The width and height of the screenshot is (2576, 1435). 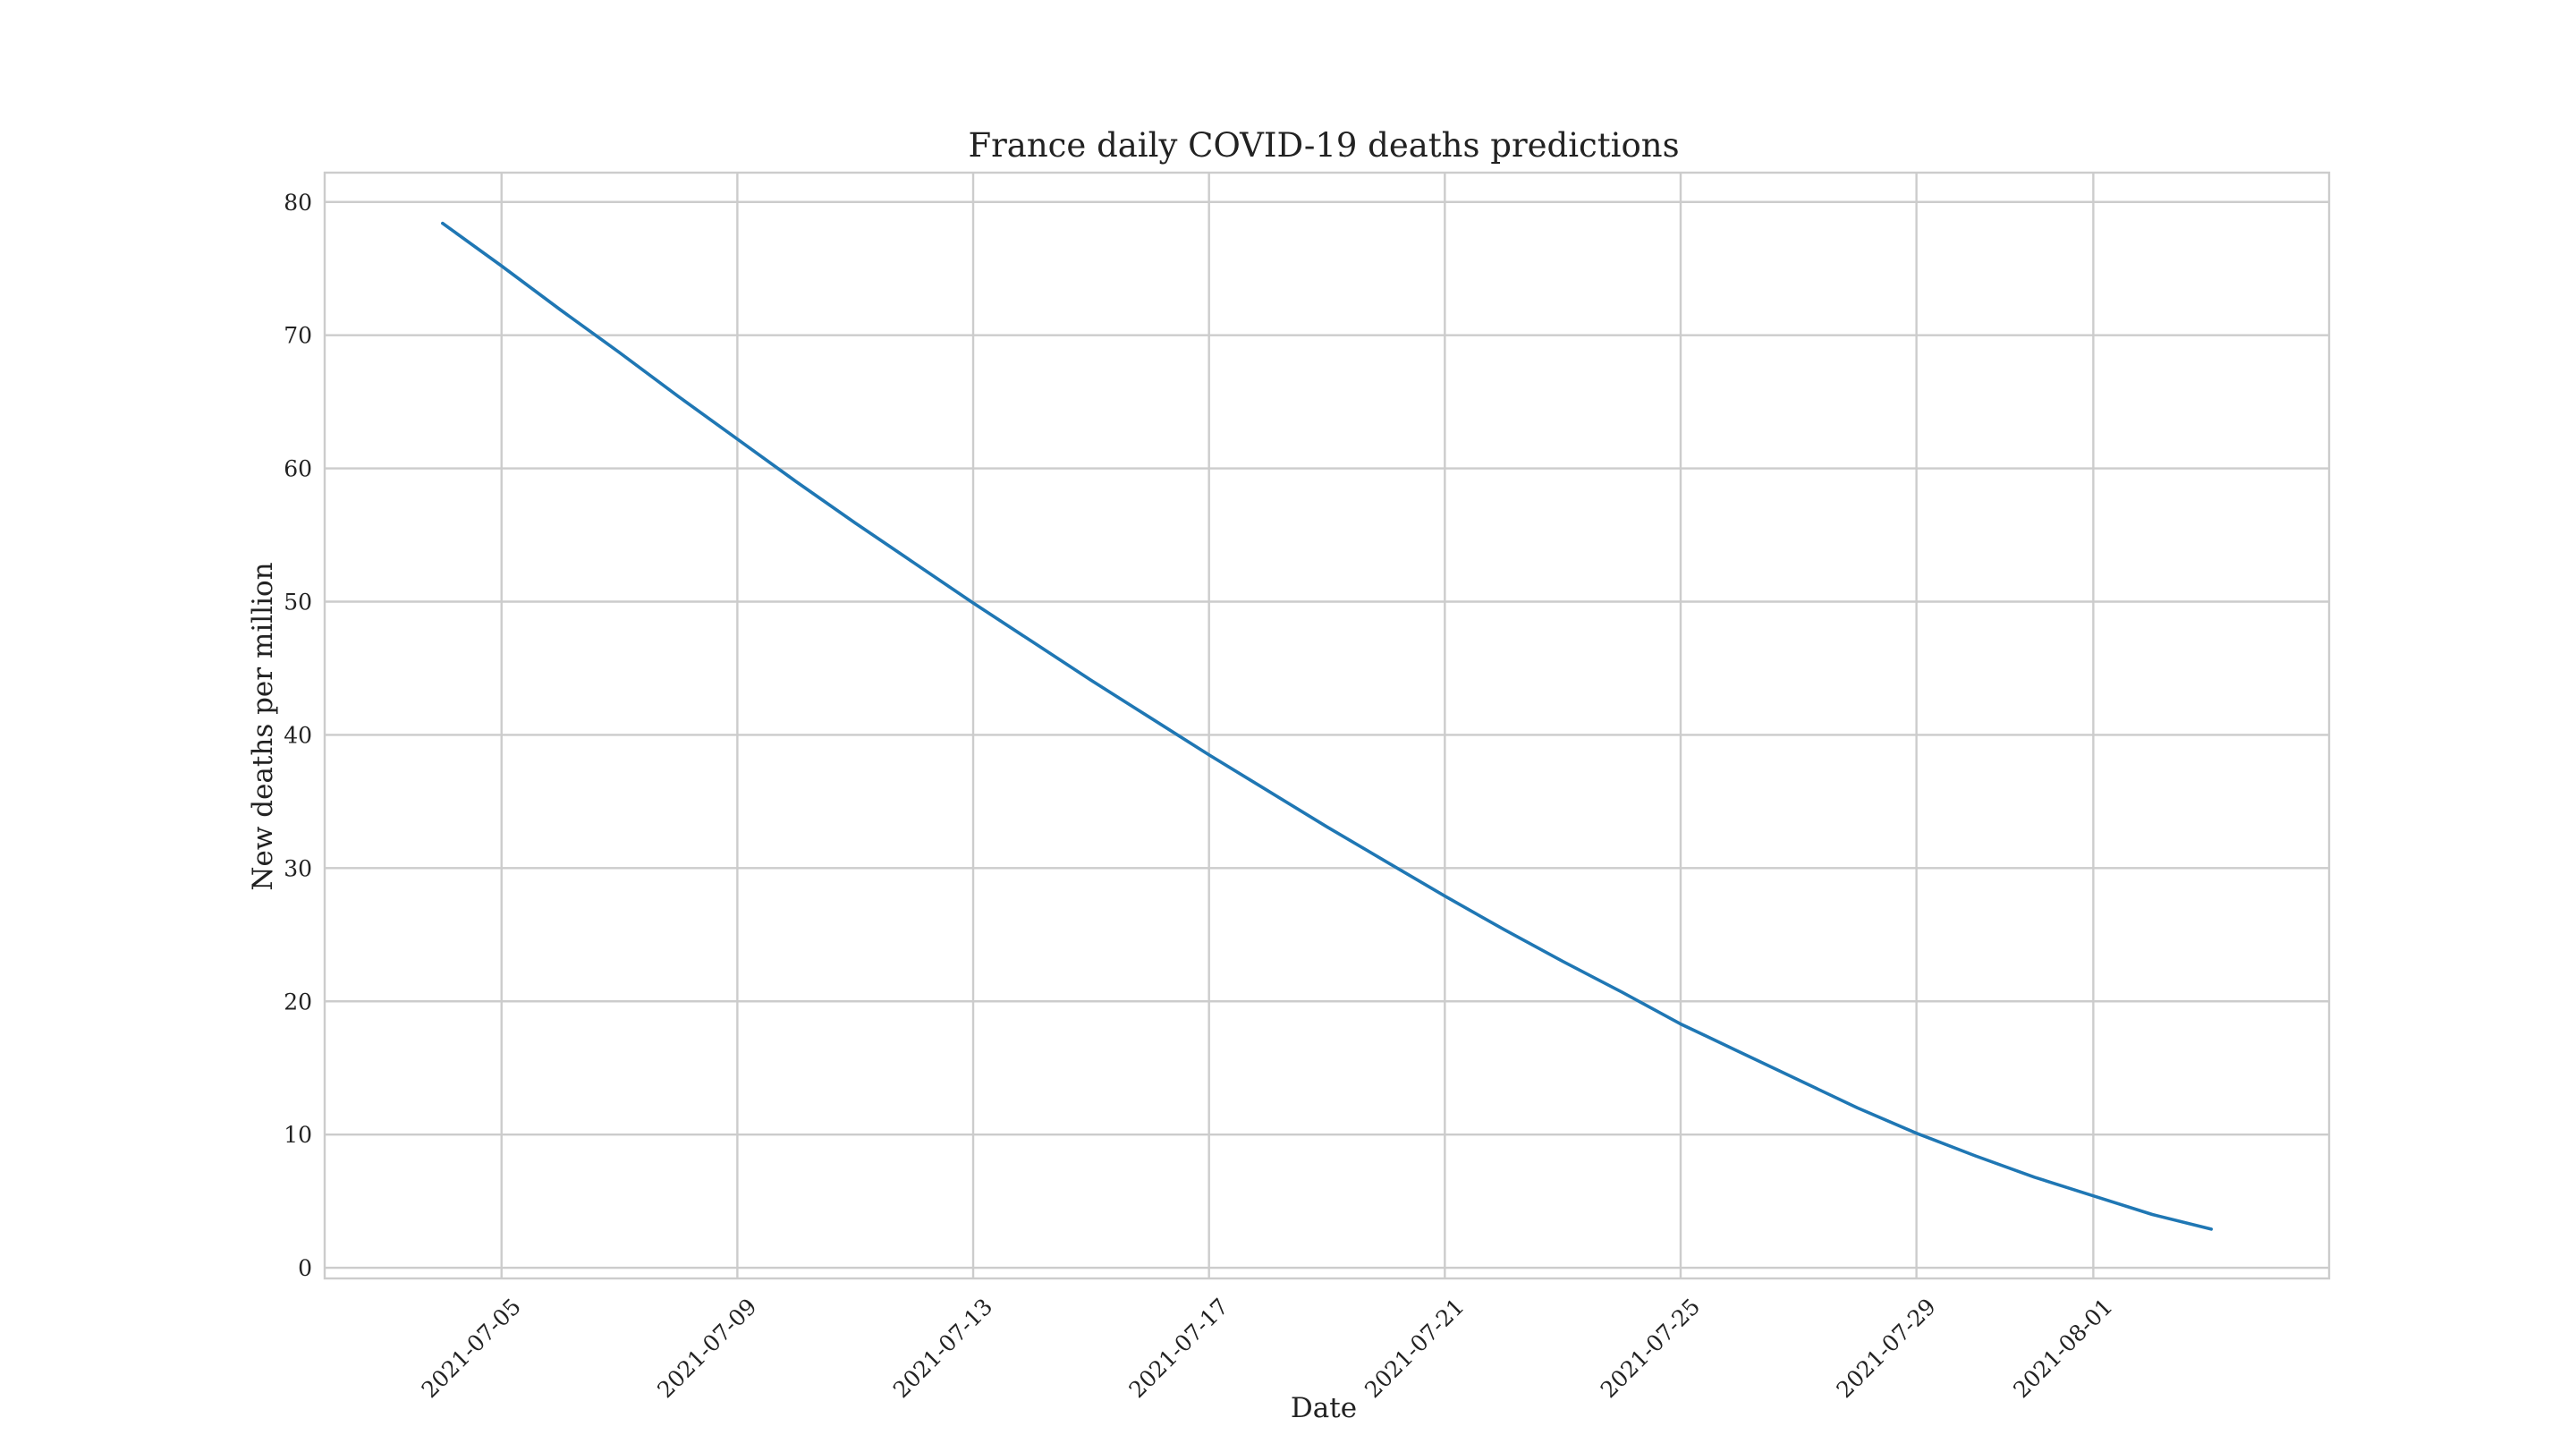 I want to click on x-axis-label: Date, so click(x=1324, y=1408).